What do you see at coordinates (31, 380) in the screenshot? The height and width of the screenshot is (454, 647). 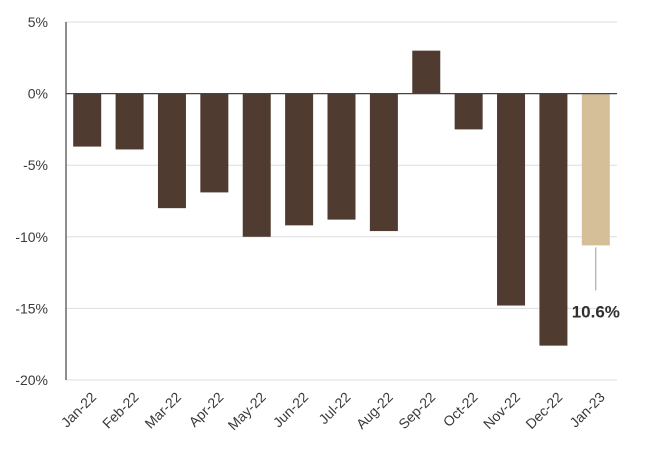 I see `y-tick-label: -20%` at bounding box center [31, 380].